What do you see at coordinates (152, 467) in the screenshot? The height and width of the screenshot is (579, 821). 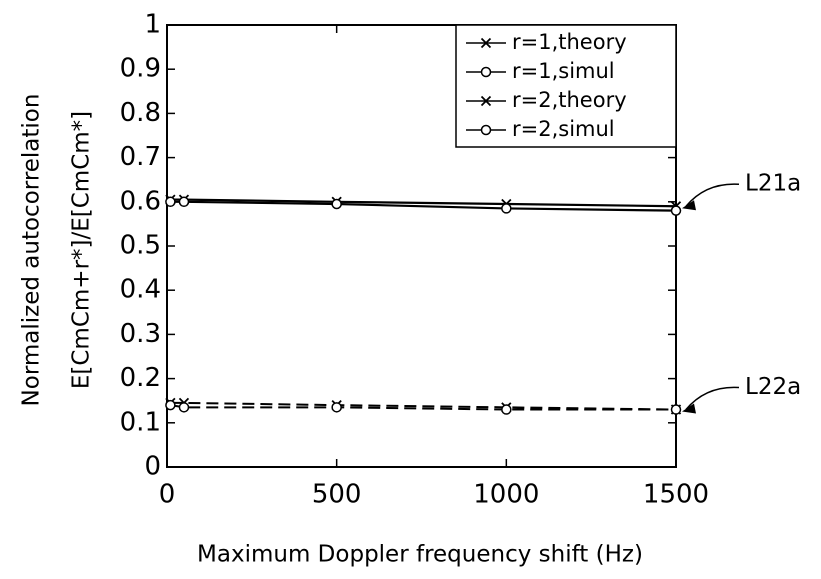 I see `y-tick-label: 0` at bounding box center [152, 467].